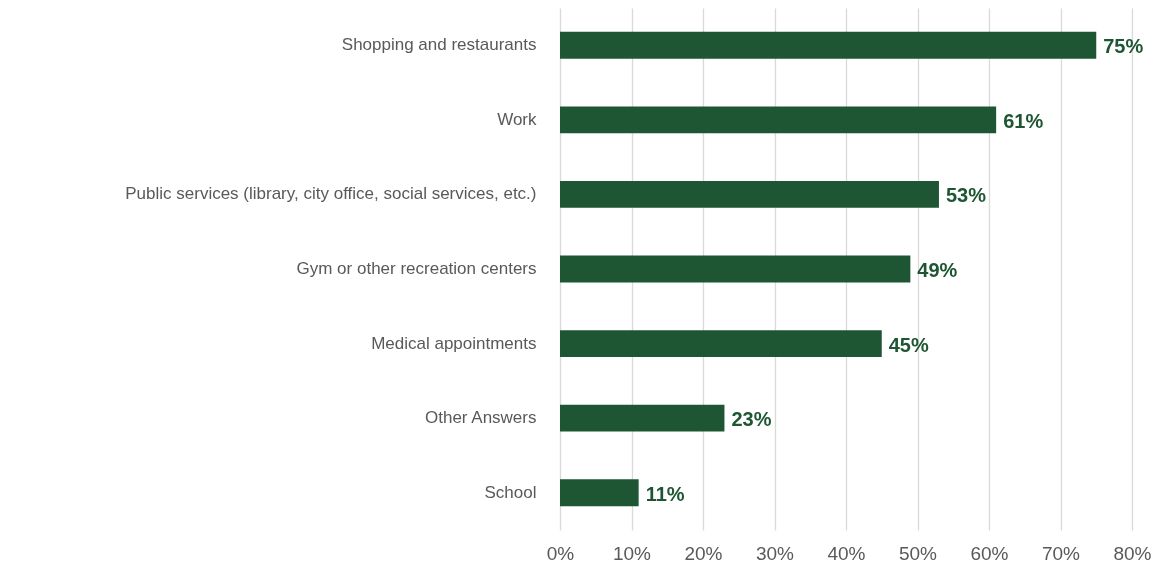 This screenshot has height=575, width=1155. I want to click on data-label: 61%, so click(1023, 120).